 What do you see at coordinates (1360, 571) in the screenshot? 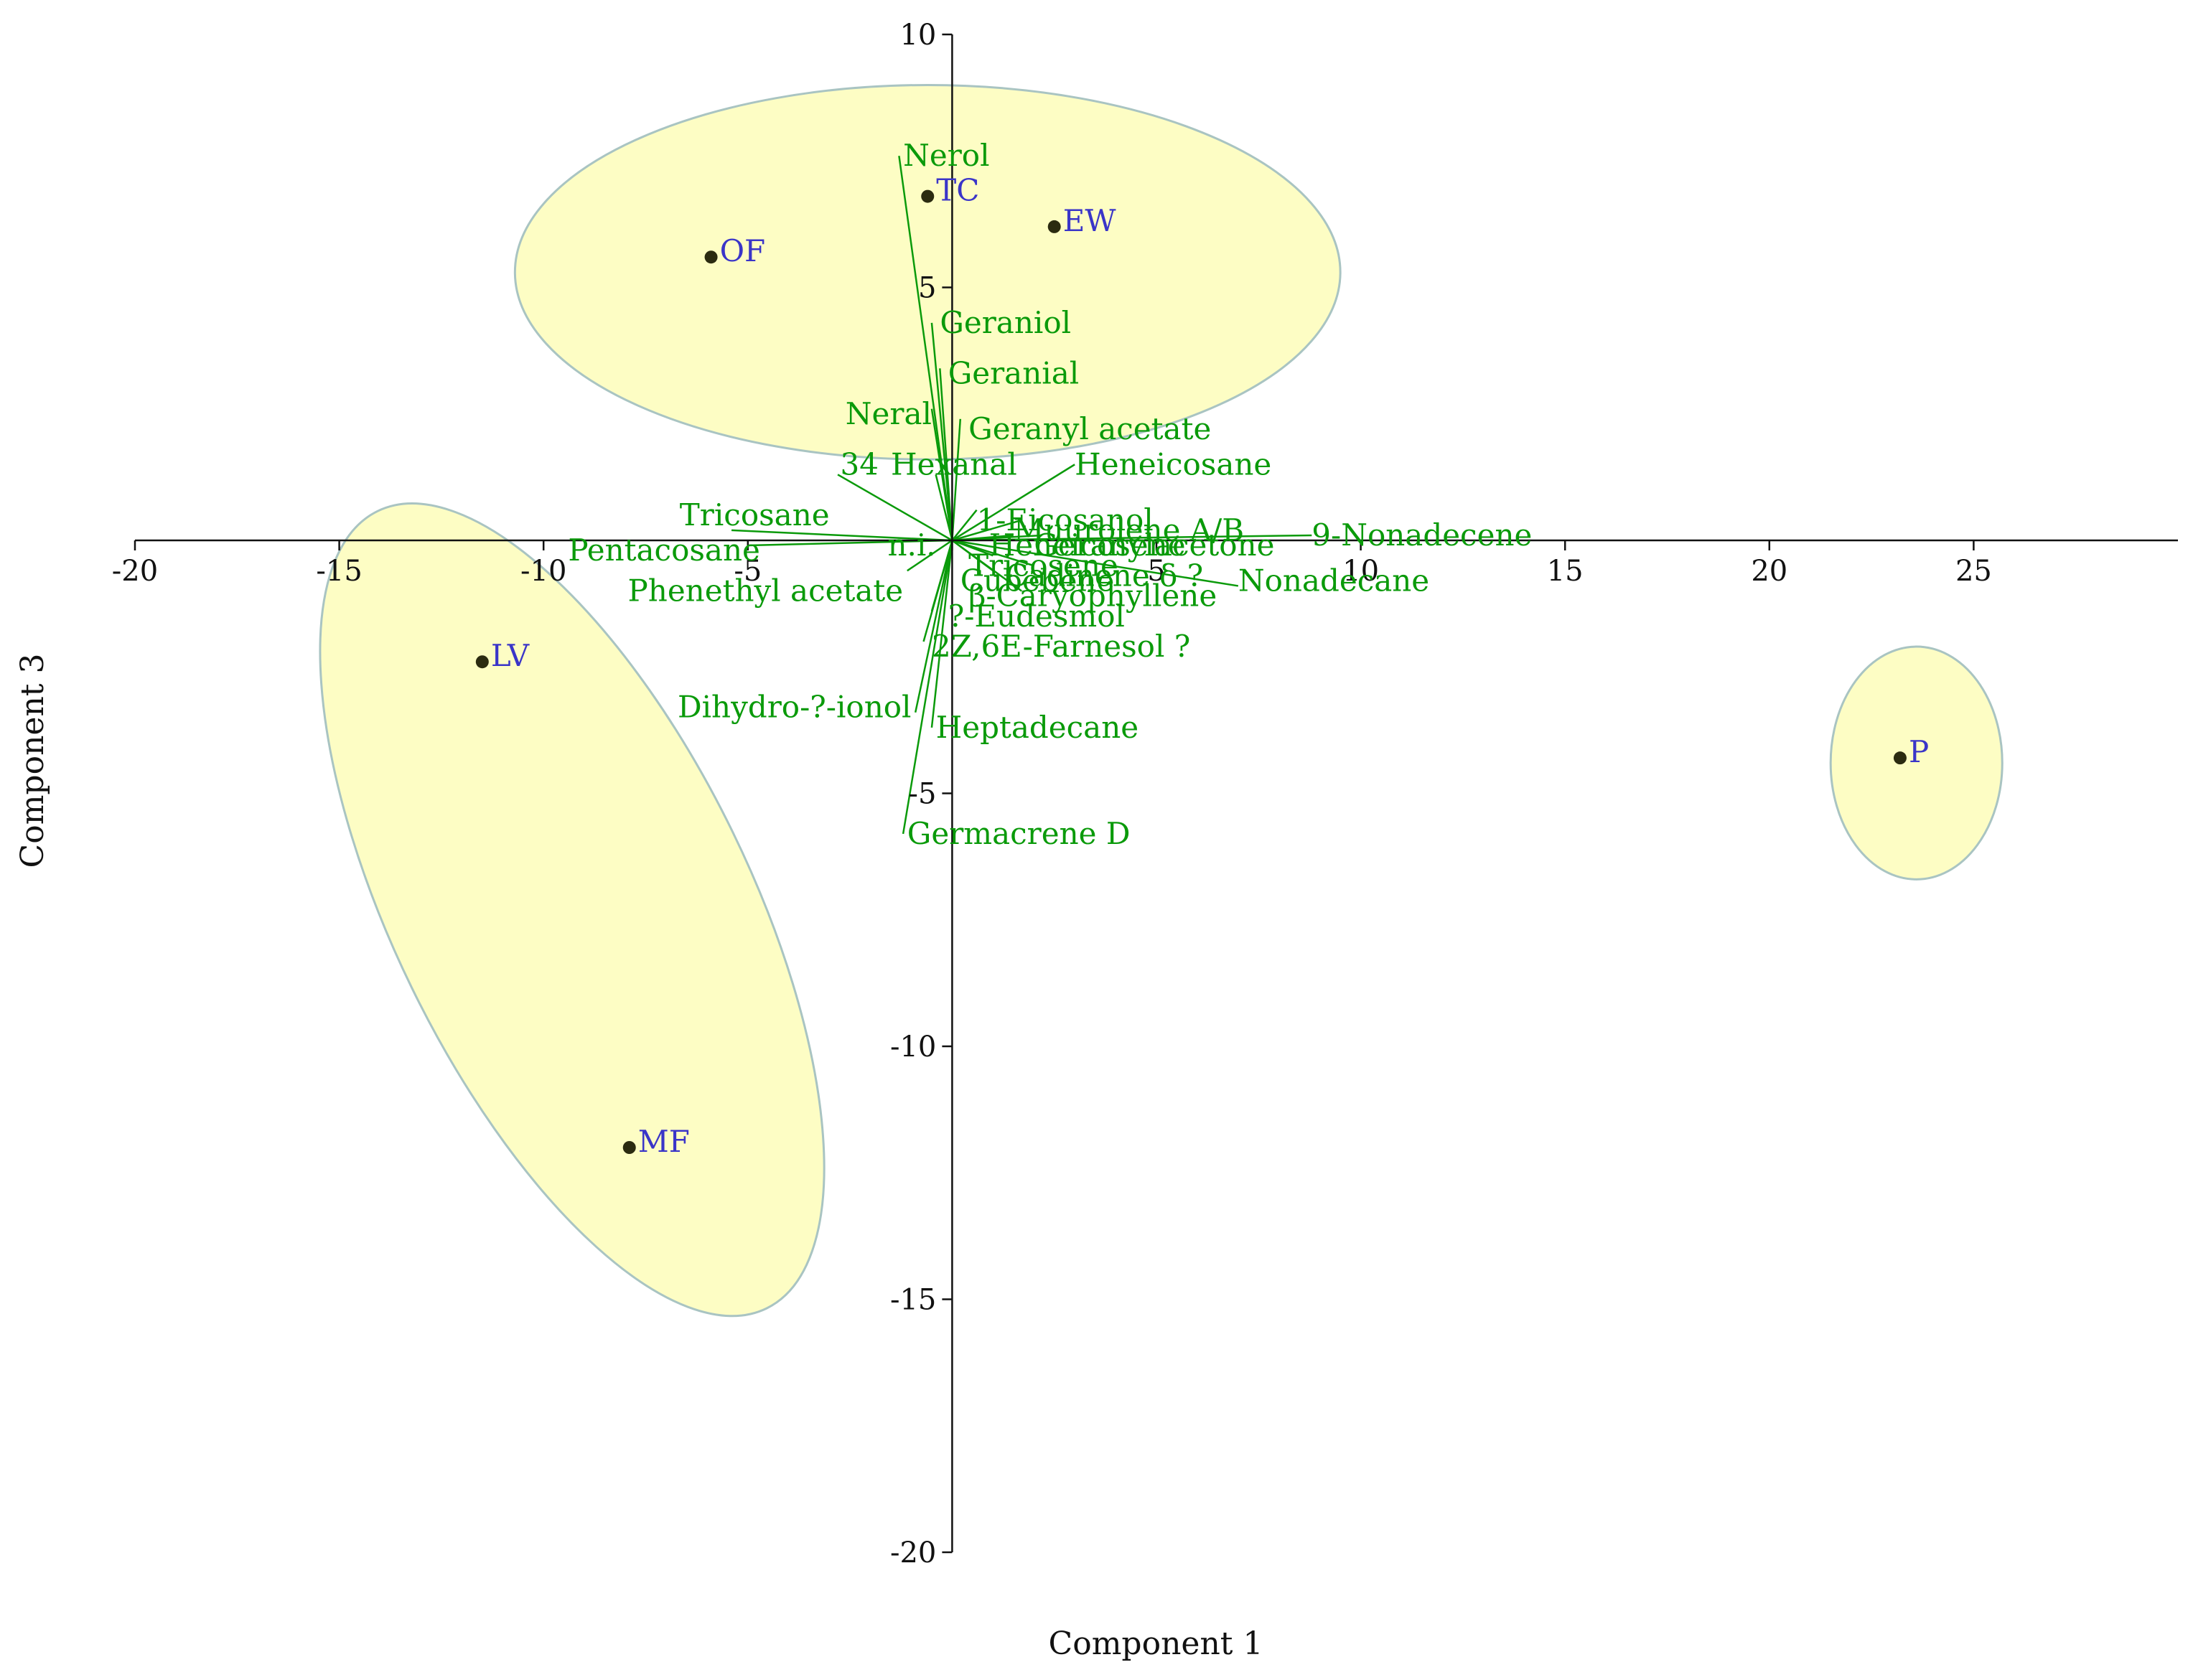
I see `x-tick-label: 10` at bounding box center [1360, 571].